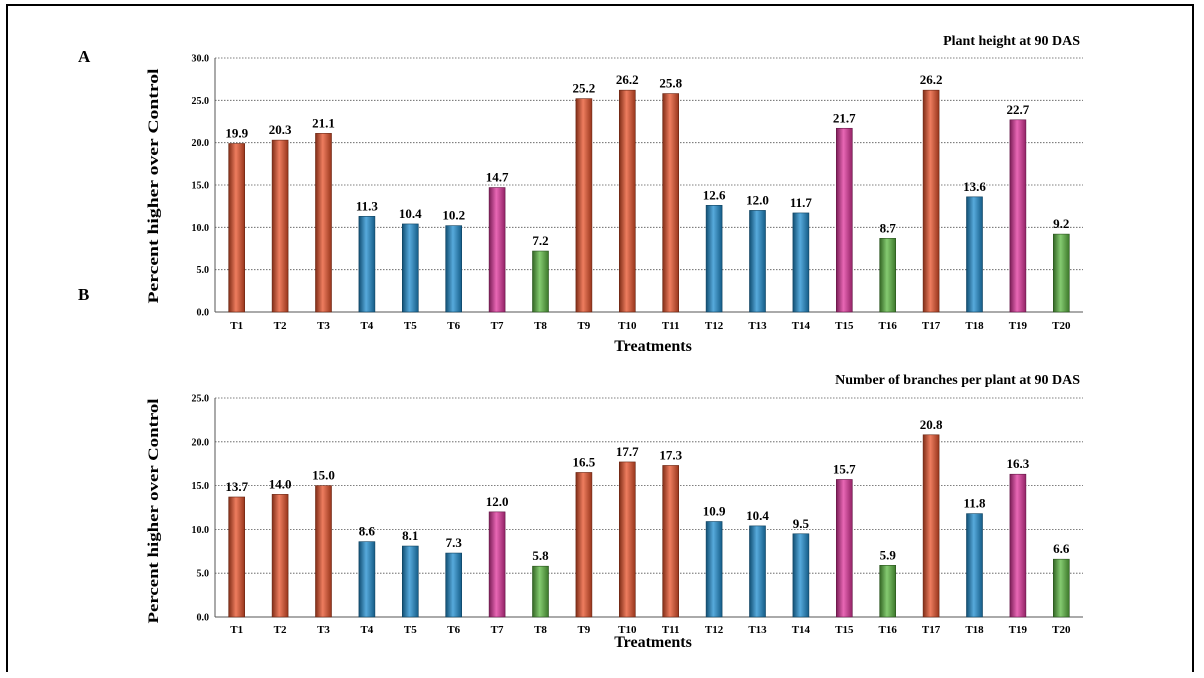  Describe the element at coordinates (201, 101) in the screenshot. I see `panel-a-y-tick-label: 25.0` at that location.